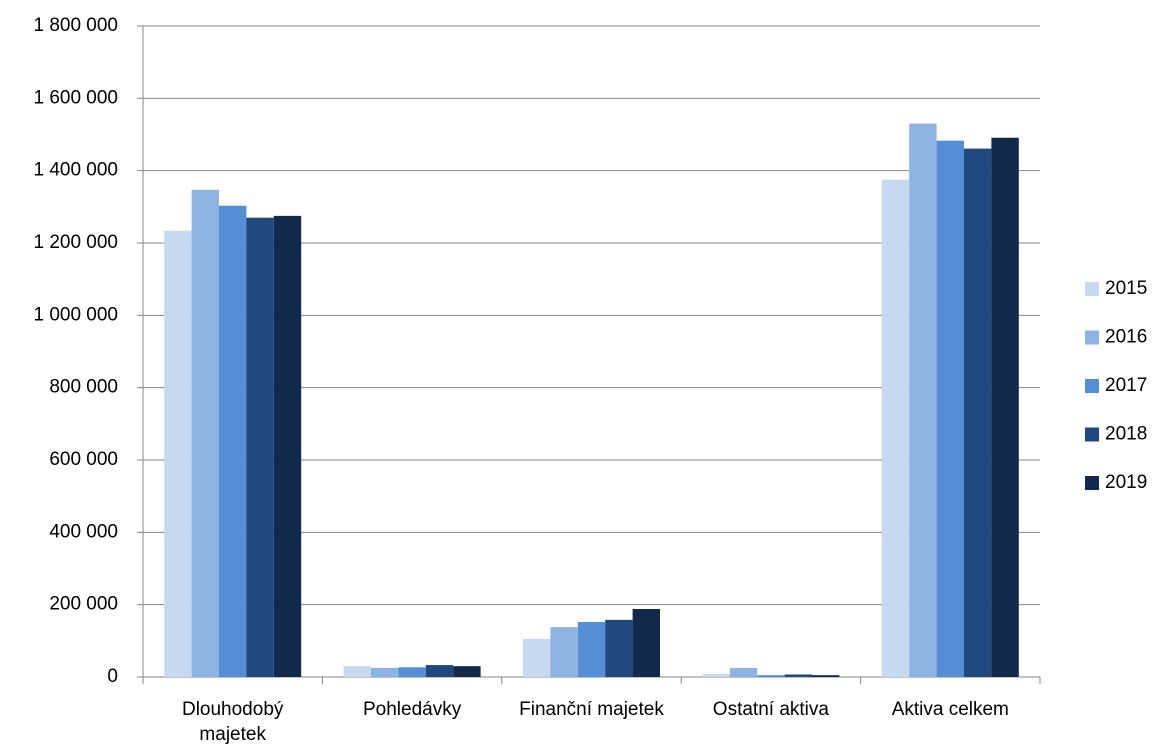 Image resolution: width=1160 pixels, height=753 pixels. Describe the element at coordinates (1126, 434) in the screenshot. I see `legend-label: 2018` at that location.